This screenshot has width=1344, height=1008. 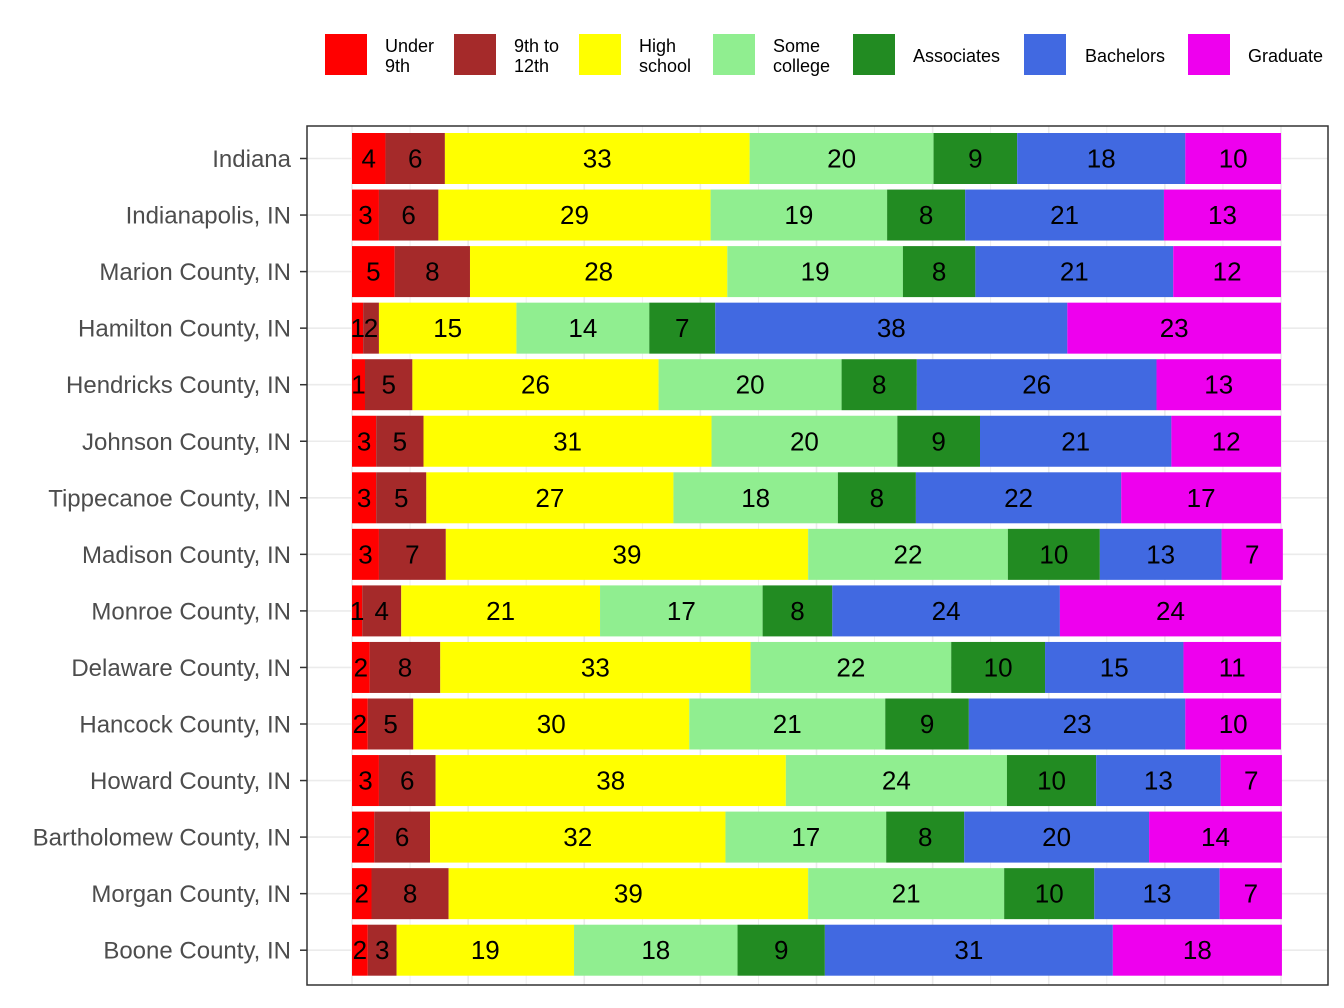 I want to click on y-tick-label: Boone County, IN, so click(x=197, y=951).